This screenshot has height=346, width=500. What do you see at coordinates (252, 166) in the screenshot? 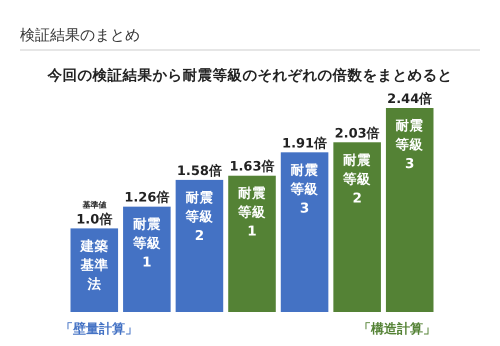
I see `data-label: 1.63倍` at bounding box center [252, 166].